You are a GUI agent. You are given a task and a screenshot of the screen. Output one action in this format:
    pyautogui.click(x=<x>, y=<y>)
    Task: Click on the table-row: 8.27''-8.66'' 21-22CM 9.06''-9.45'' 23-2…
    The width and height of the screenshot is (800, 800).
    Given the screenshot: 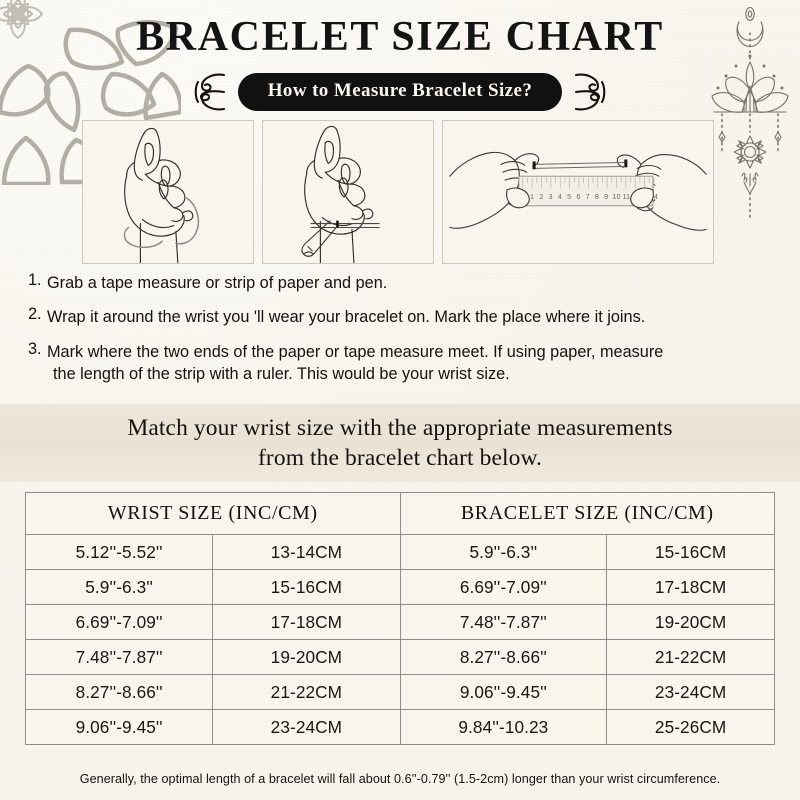 What is the action you would take?
    pyautogui.click(x=399, y=692)
    